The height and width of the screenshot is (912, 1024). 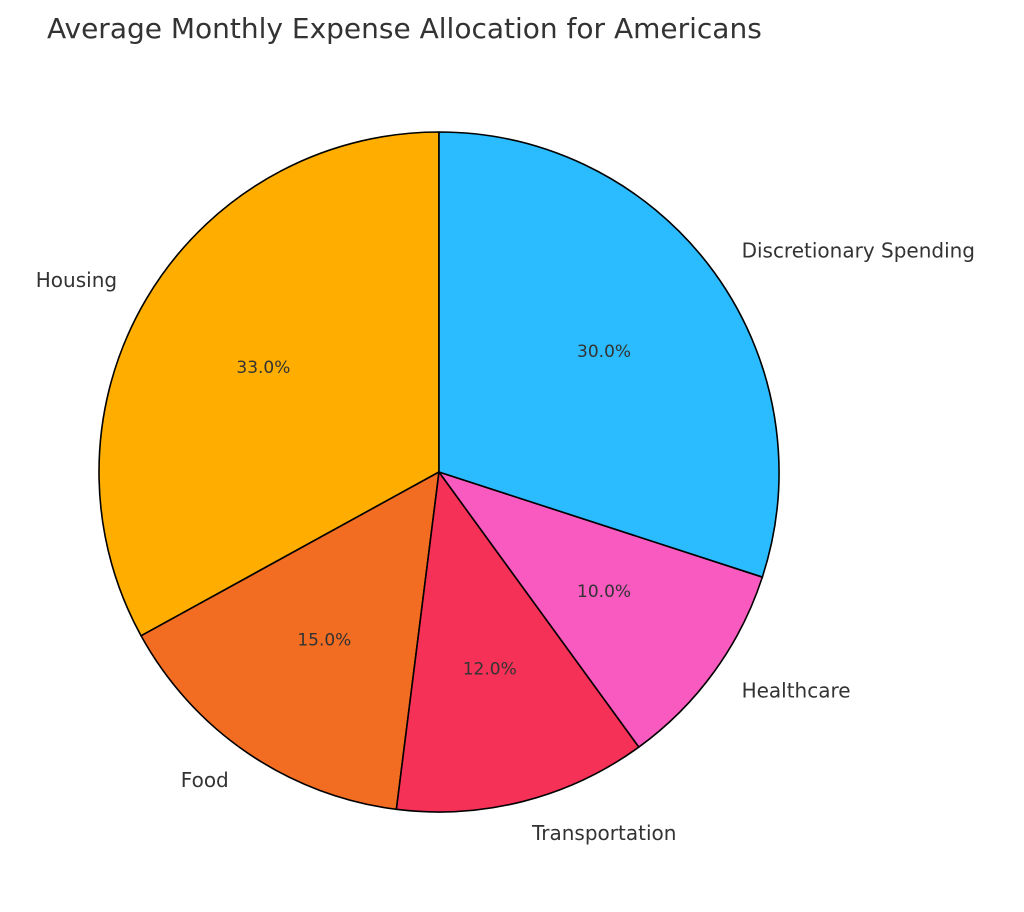 I want to click on pie-slice-healthcare, so click(x=601, y=609).